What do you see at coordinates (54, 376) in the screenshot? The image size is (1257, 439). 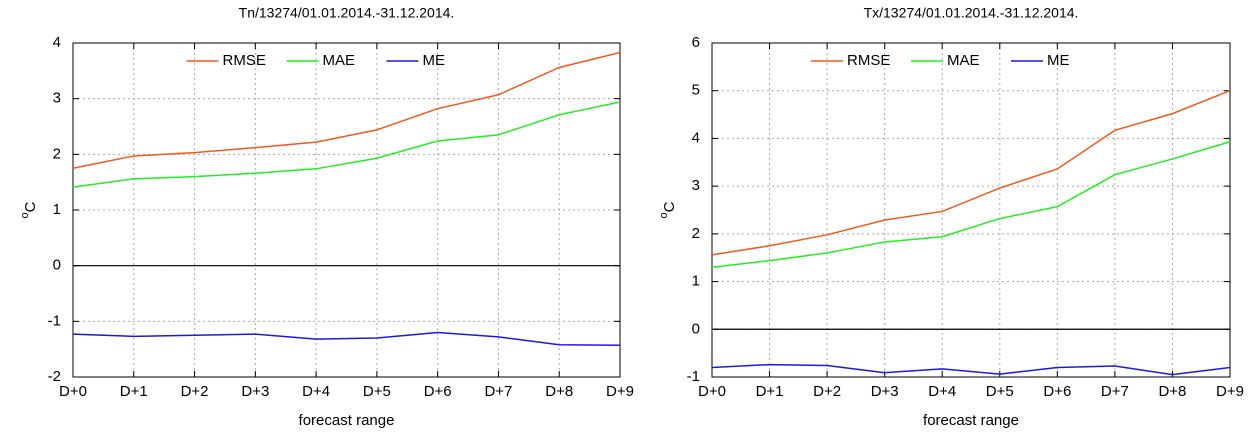 I see `y-tick-label: -2` at bounding box center [54, 376].